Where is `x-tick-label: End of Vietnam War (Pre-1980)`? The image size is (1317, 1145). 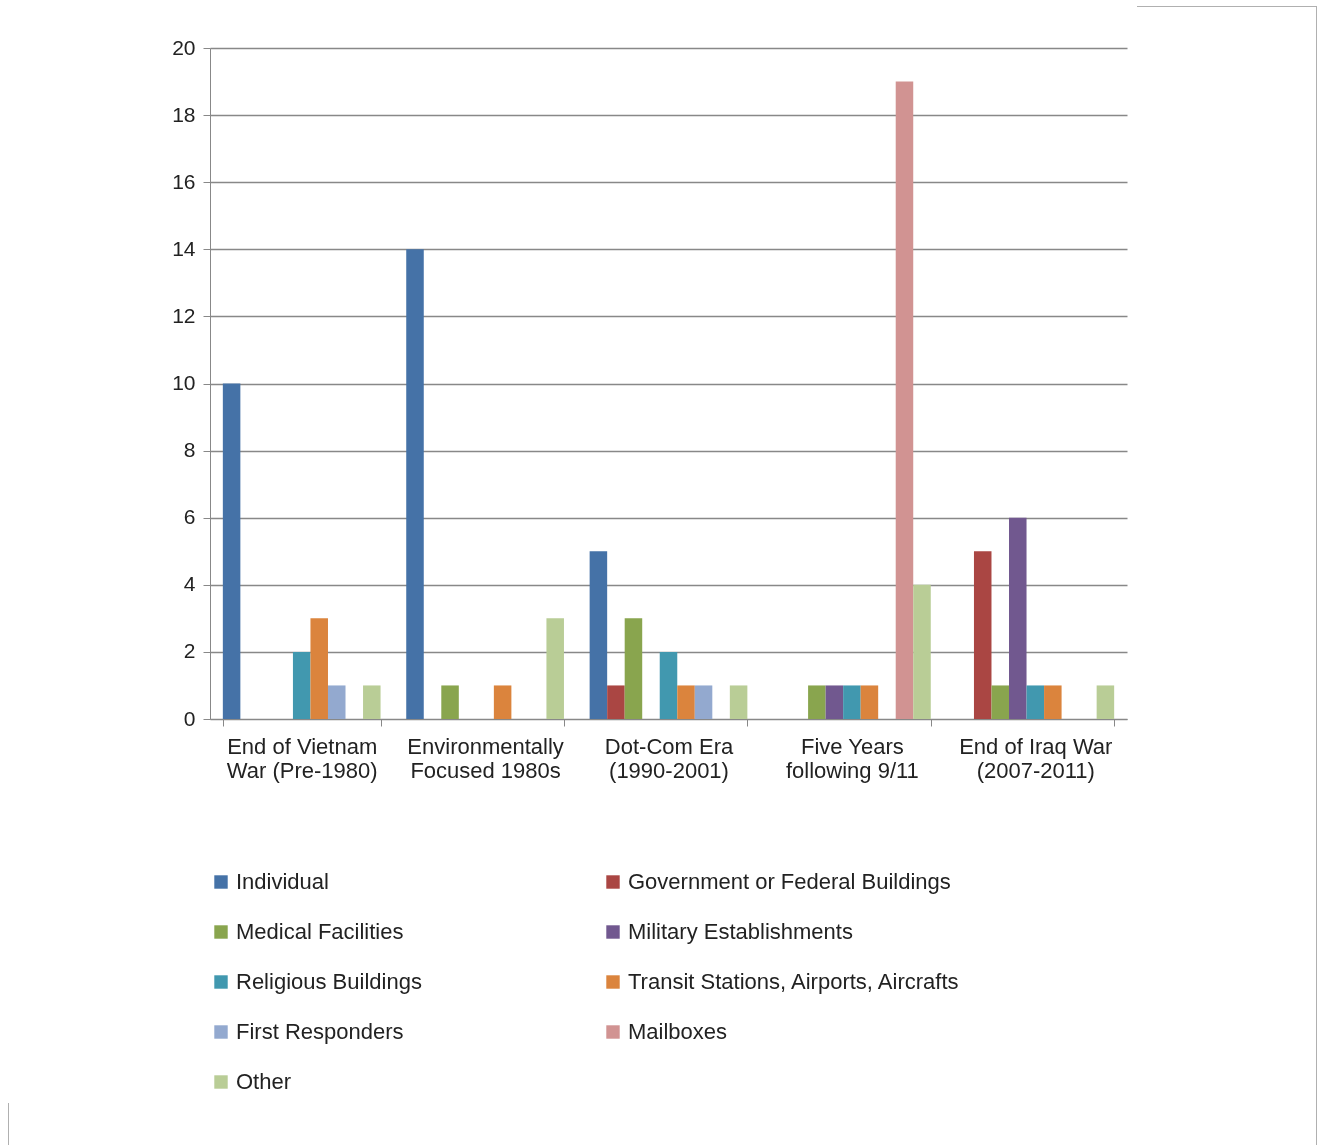
x-tick-label: End of Vietnam War (Pre-1980) is located at coordinates (302, 758).